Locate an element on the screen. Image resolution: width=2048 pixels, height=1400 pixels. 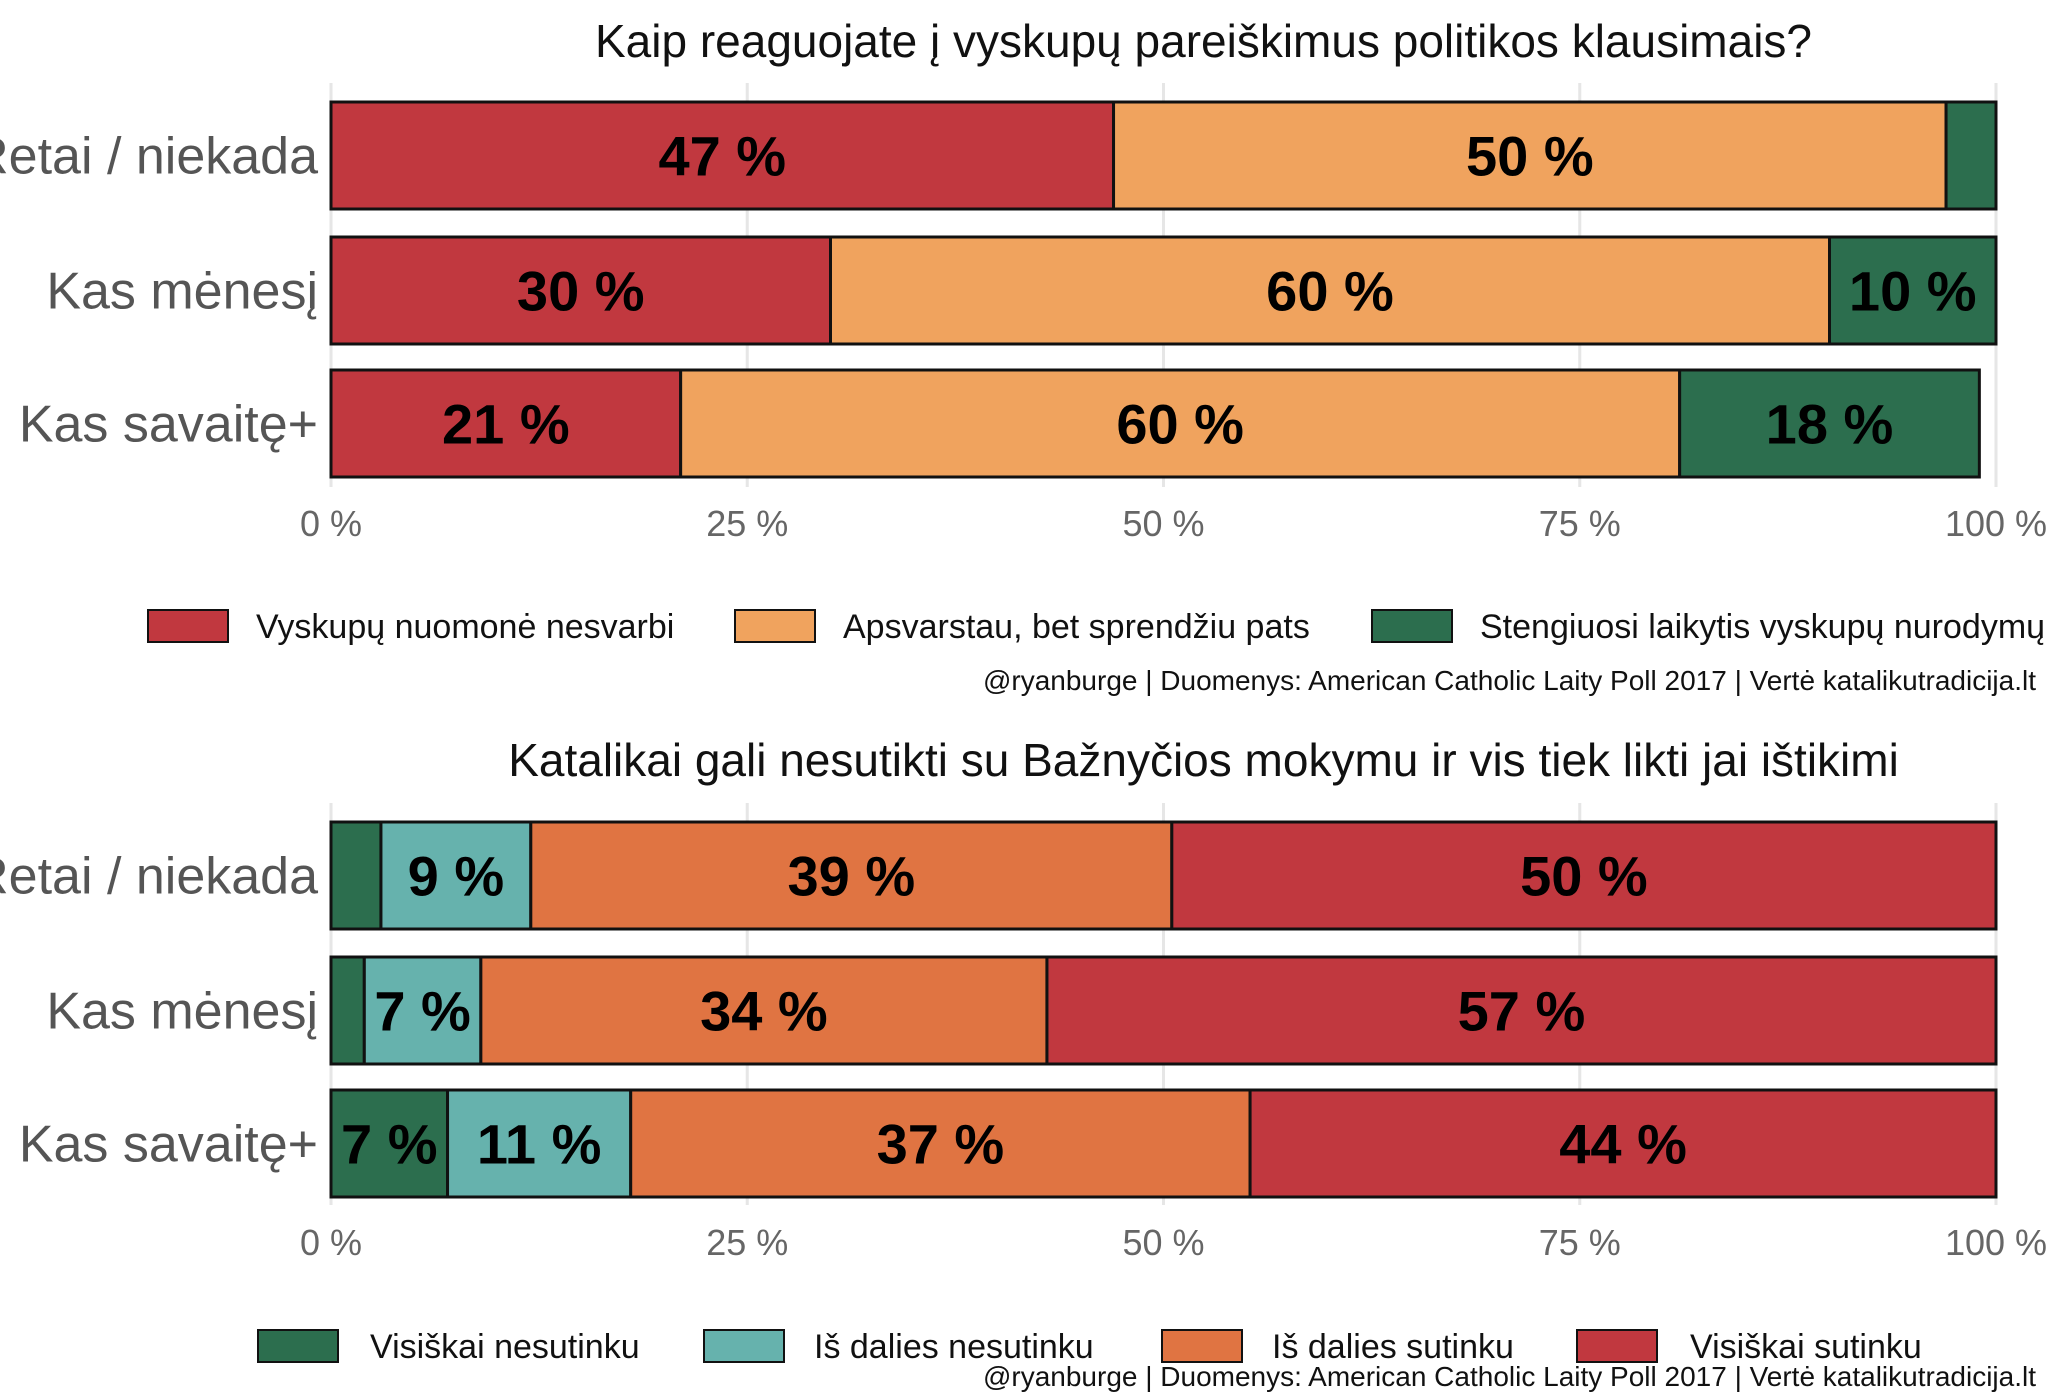
data-label: 39 % is located at coordinates (851, 876).